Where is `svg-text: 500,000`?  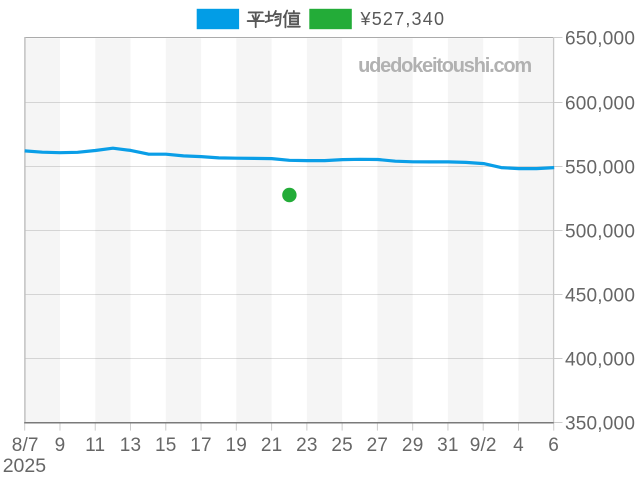
svg-text: 500,000 is located at coordinates (600, 231).